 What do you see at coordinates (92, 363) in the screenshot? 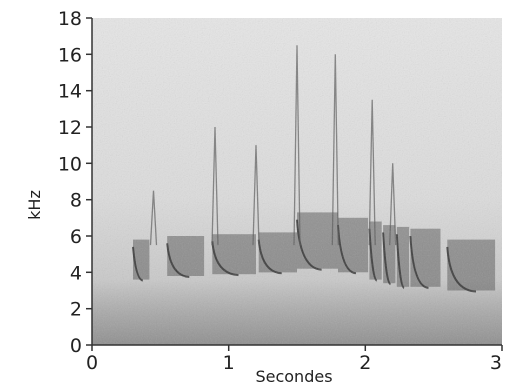
I see `x-tick-label-0: 0` at bounding box center [92, 363].